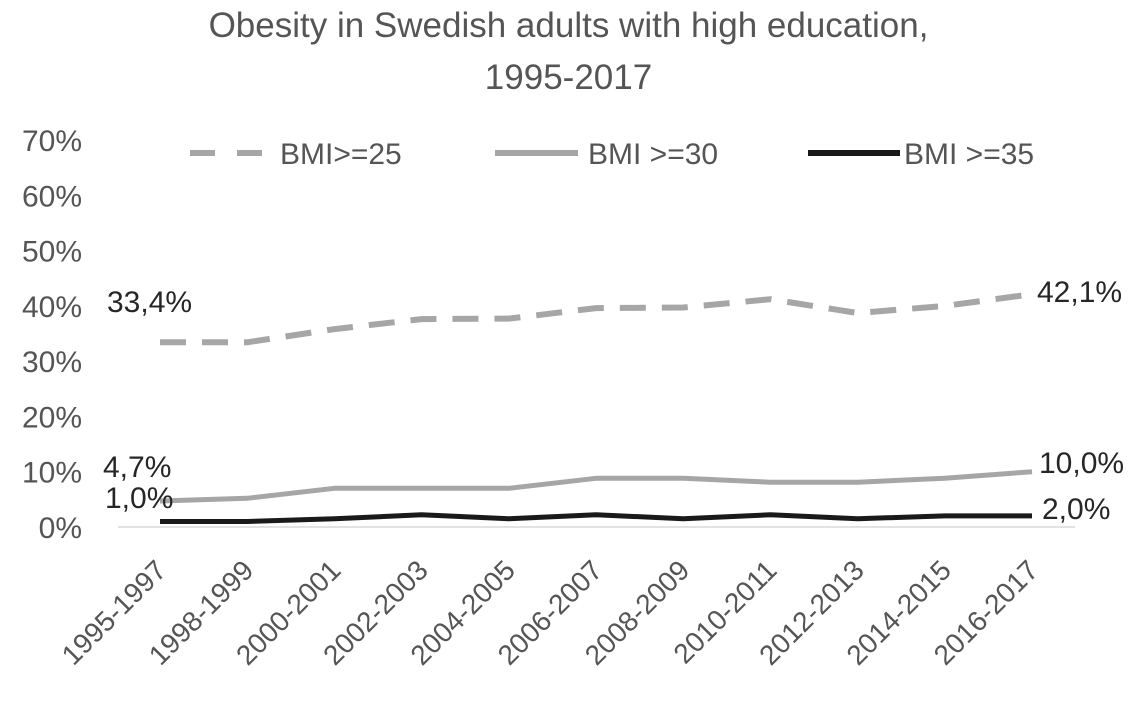 The image size is (1137, 701). I want to click on data-label-last: 2,0%, so click(1076, 509).